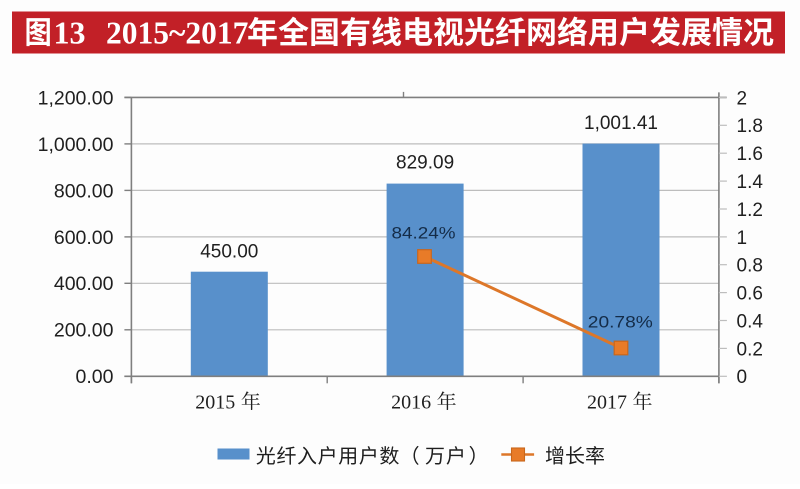  I want to click on svg-text: 20.78%, so click(620, 323).